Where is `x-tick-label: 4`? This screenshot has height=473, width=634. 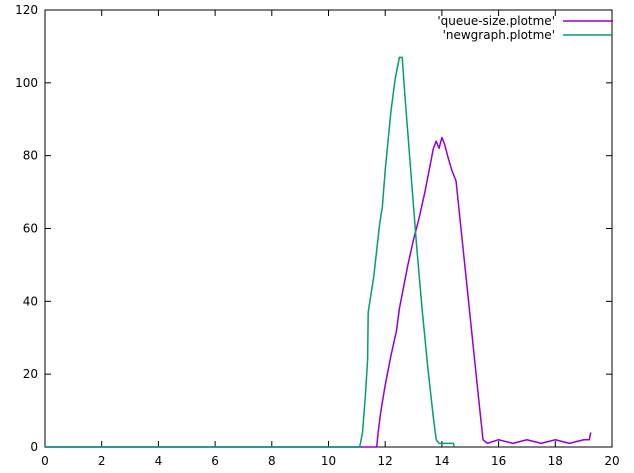 x-tick-label: 4 is located at coordinates (159, 461).